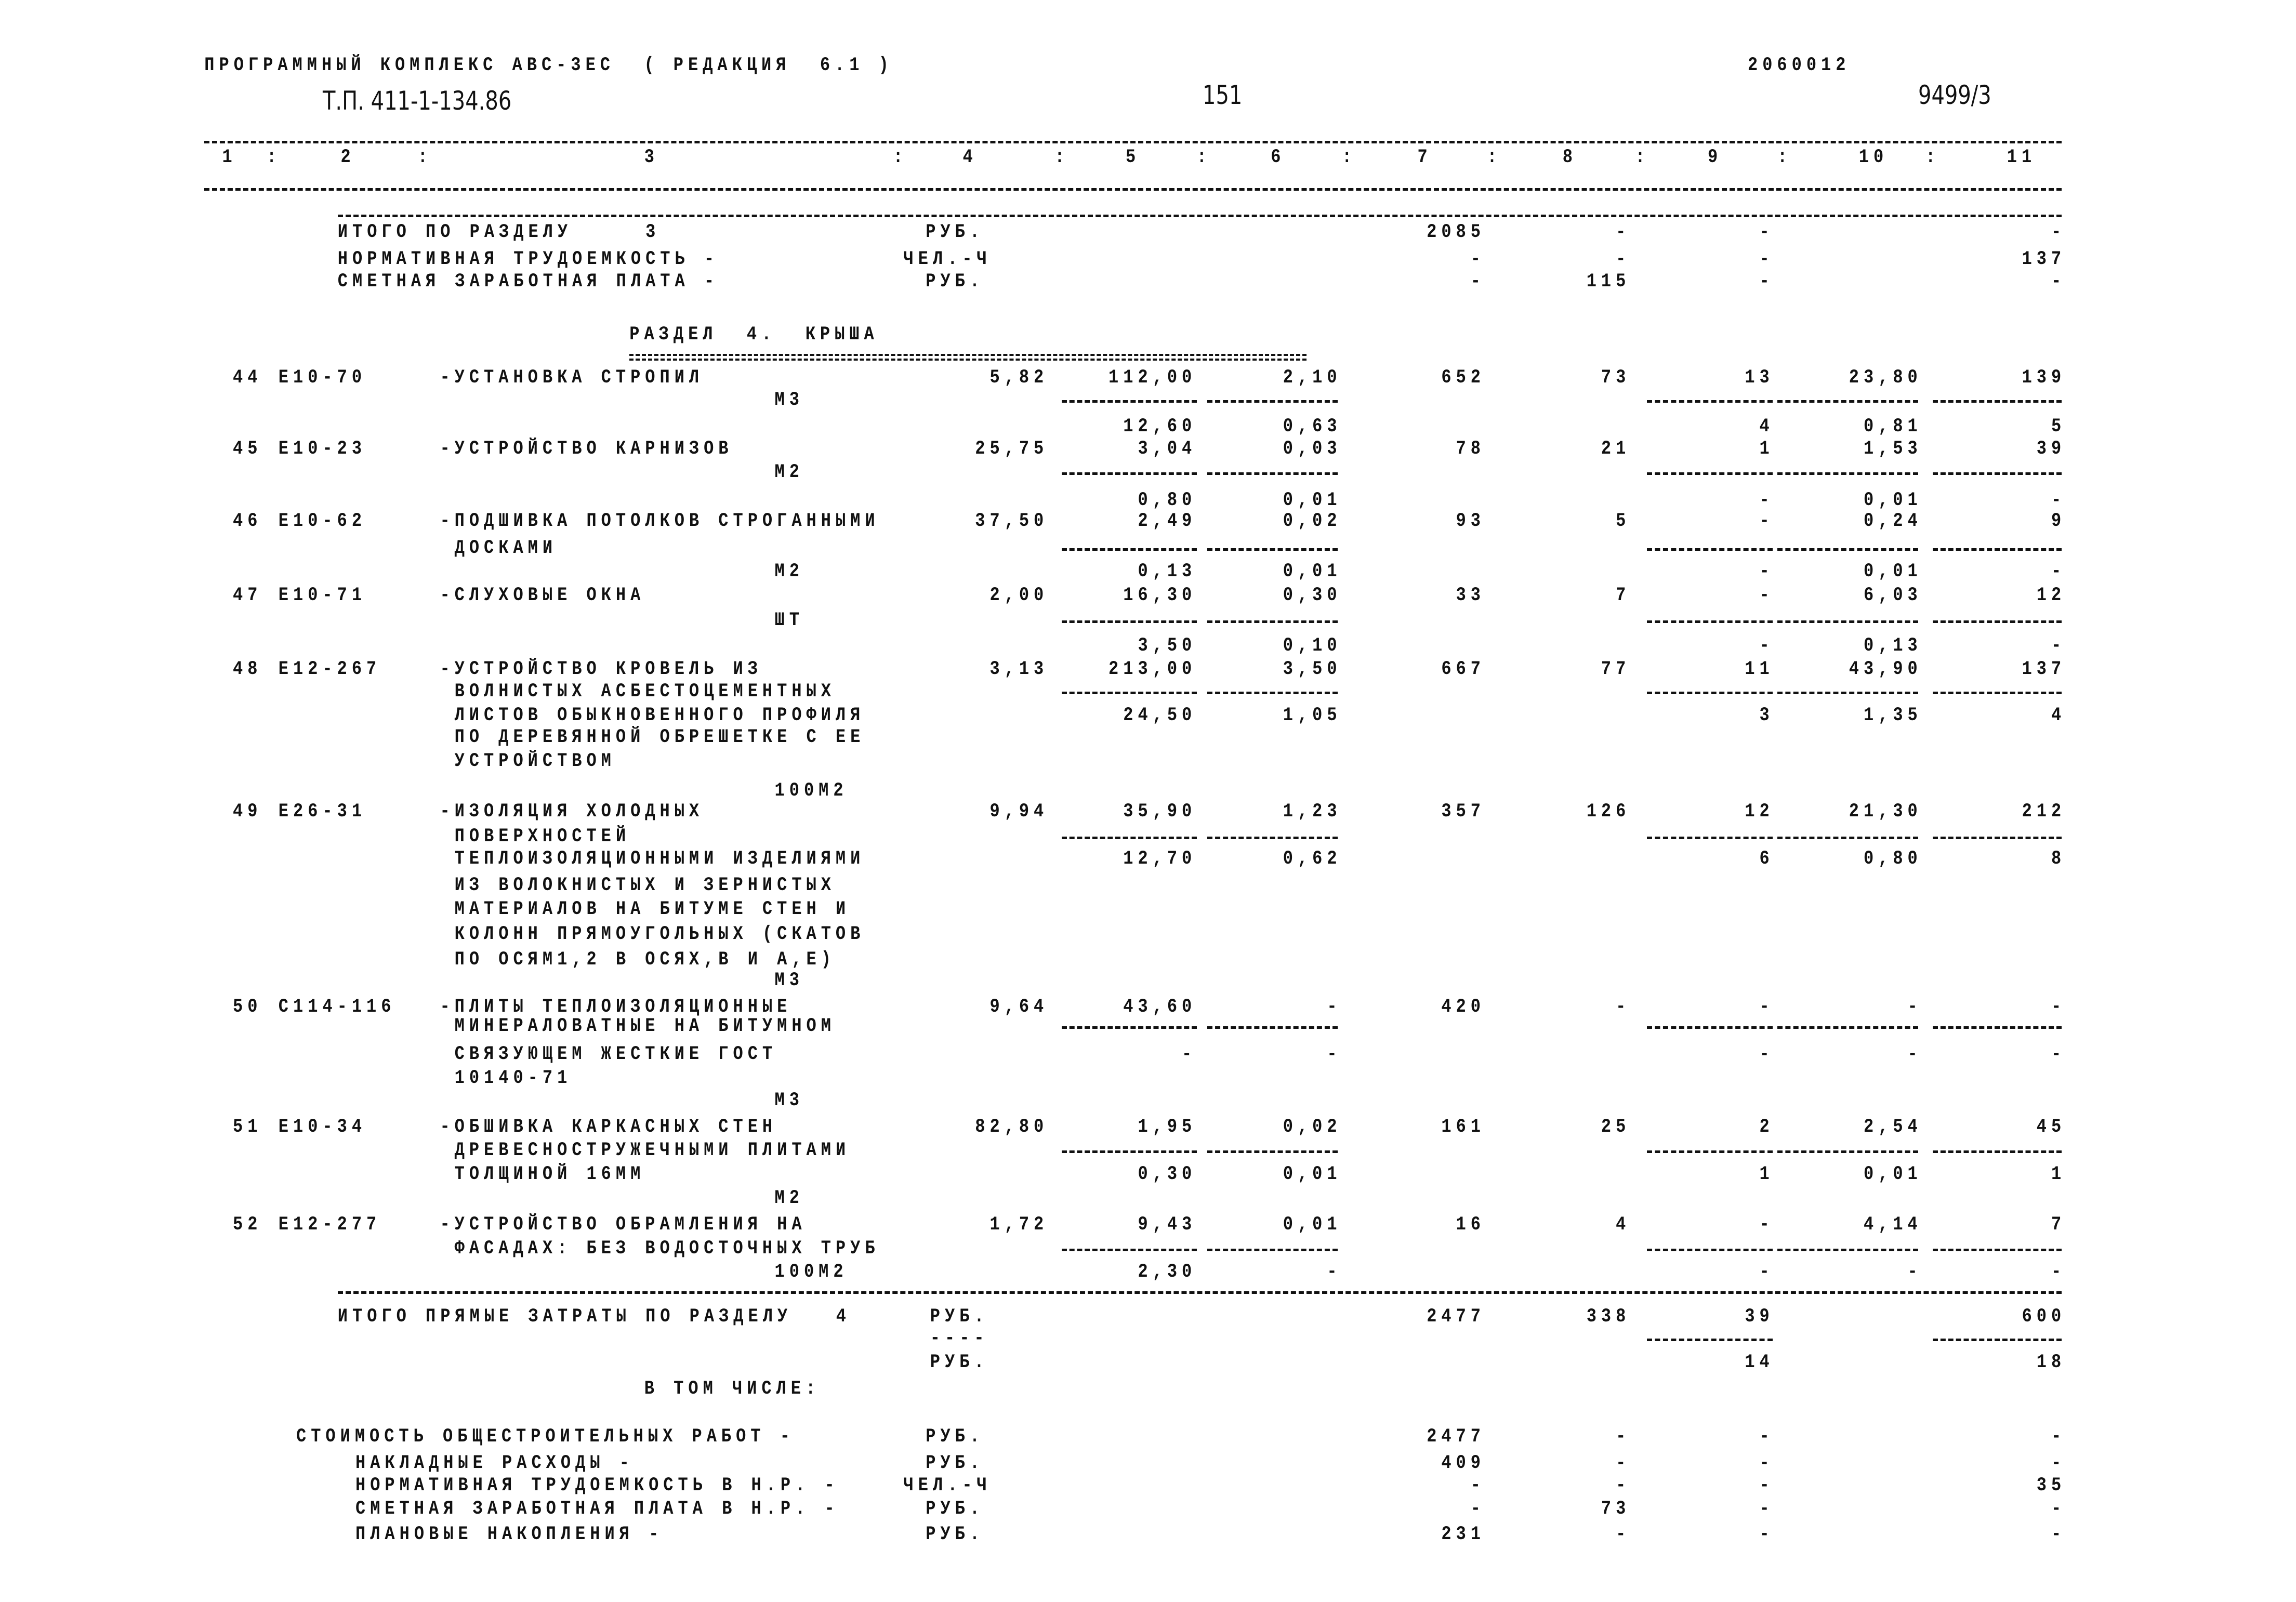 Image resolution: width=2296 pixels, height=1602 pixels. I want to click on value-col-5: 35,90, so click(1160, 811).